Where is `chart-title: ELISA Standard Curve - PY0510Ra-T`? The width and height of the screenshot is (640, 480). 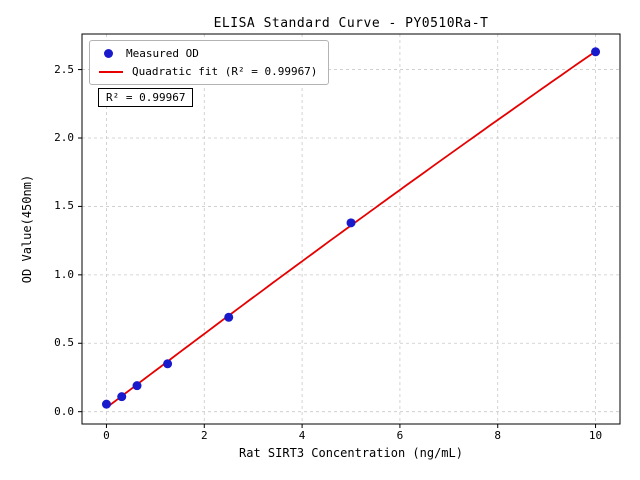
chart-title: ELISA Standard Curve - PY0510Ra-T is located at coordinates (351, 23).